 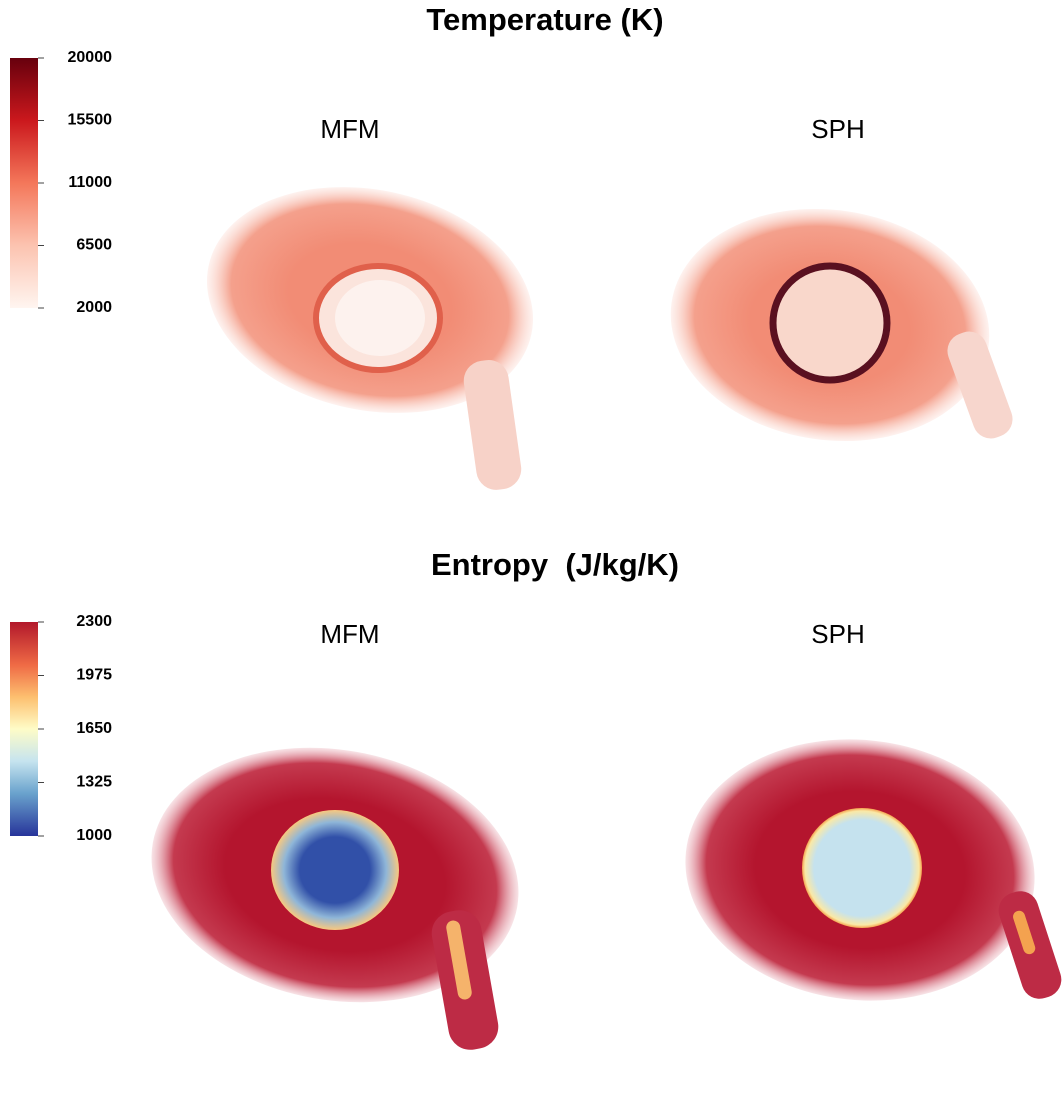 What do you see at coordinates (94, 728) in the screenshot?
I see `colorbar-tick-label: 1650` at bounding box center [94, 728].